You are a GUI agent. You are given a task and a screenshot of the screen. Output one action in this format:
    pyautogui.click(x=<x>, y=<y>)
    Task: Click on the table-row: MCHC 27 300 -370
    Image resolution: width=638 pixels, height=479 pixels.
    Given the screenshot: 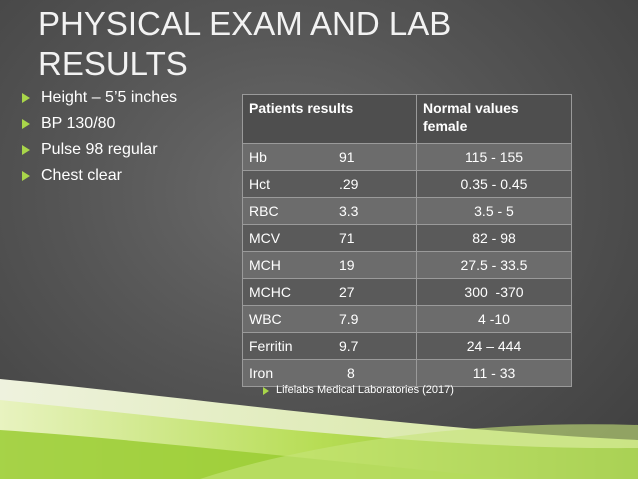 What is the action you would take?
    pyautogui.click(x=407, y=292)
    